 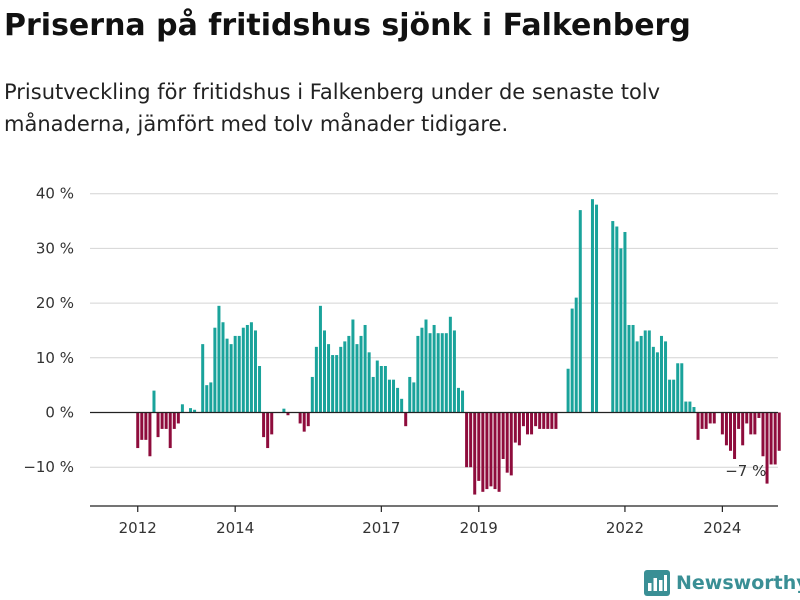 I want to click on x-tick-label: 2012, so click(x=138, y=528).